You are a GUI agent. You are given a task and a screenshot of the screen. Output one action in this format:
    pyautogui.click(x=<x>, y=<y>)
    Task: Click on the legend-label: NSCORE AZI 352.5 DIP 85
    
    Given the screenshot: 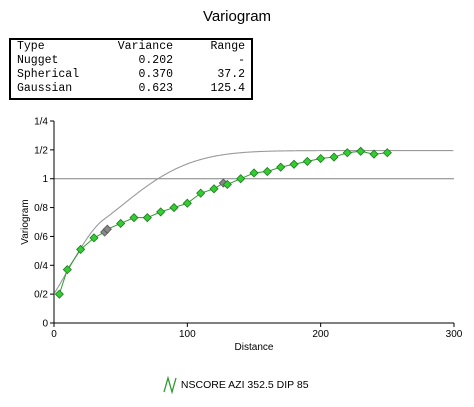 What is the action you would take?
    pyautogui.click(x=244, y=385)
    